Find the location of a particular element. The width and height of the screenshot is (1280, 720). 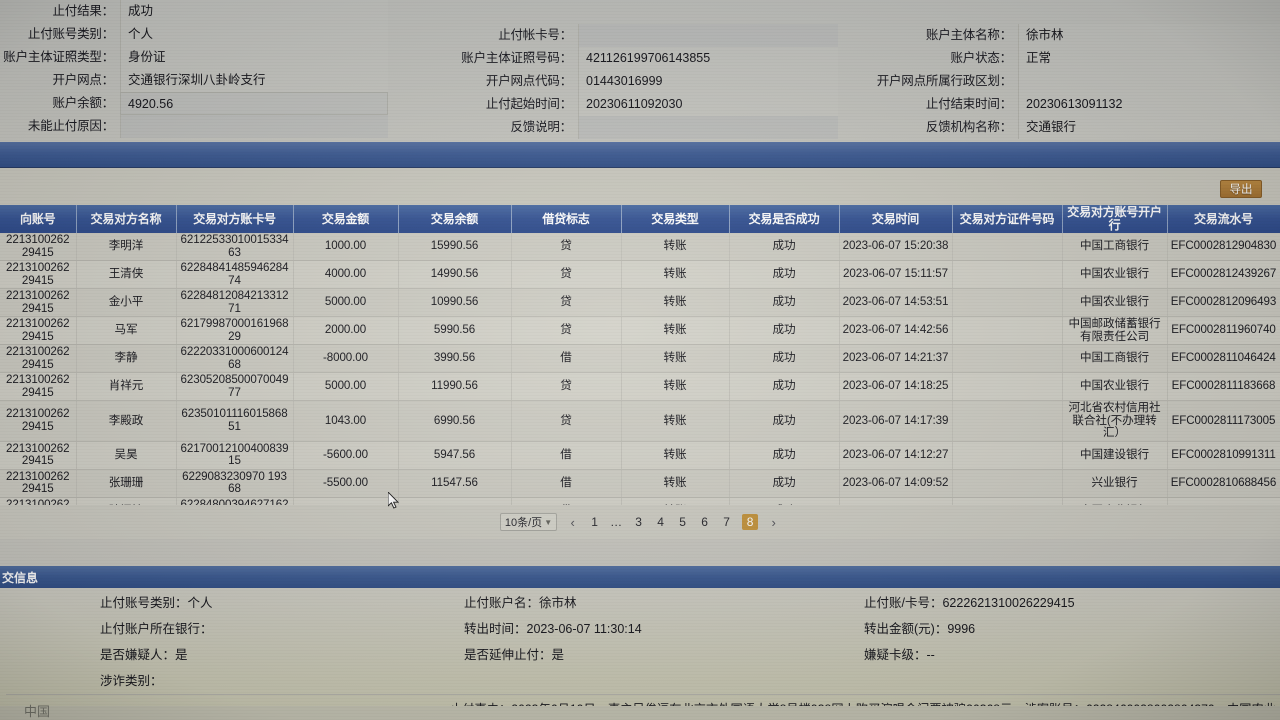

page-button-3: 3 is located at coordinates (638, 522).